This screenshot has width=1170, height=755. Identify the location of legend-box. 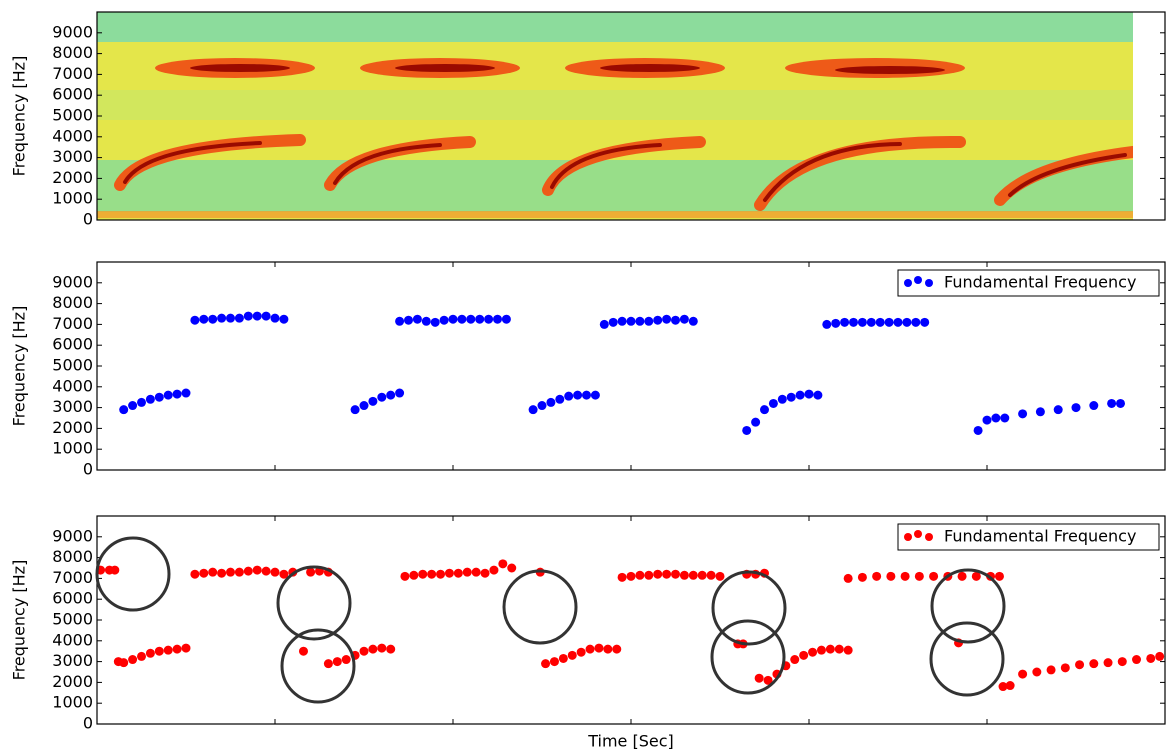
(1028, 537).